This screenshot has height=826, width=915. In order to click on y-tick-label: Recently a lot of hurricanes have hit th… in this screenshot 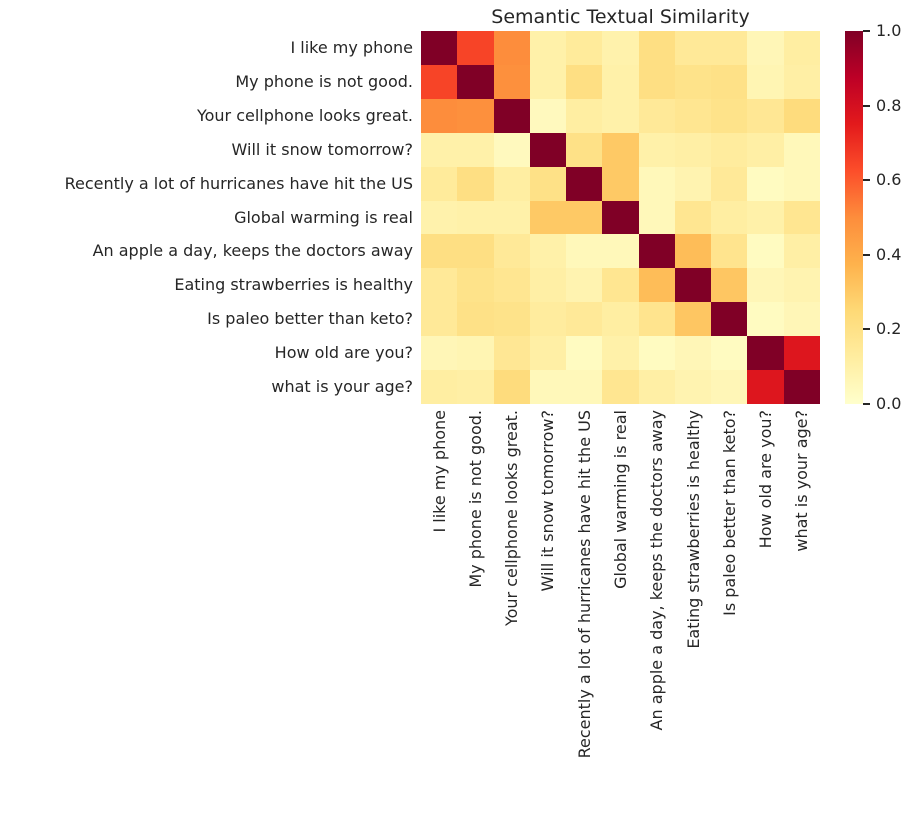, I will do `click(238, 183)`.